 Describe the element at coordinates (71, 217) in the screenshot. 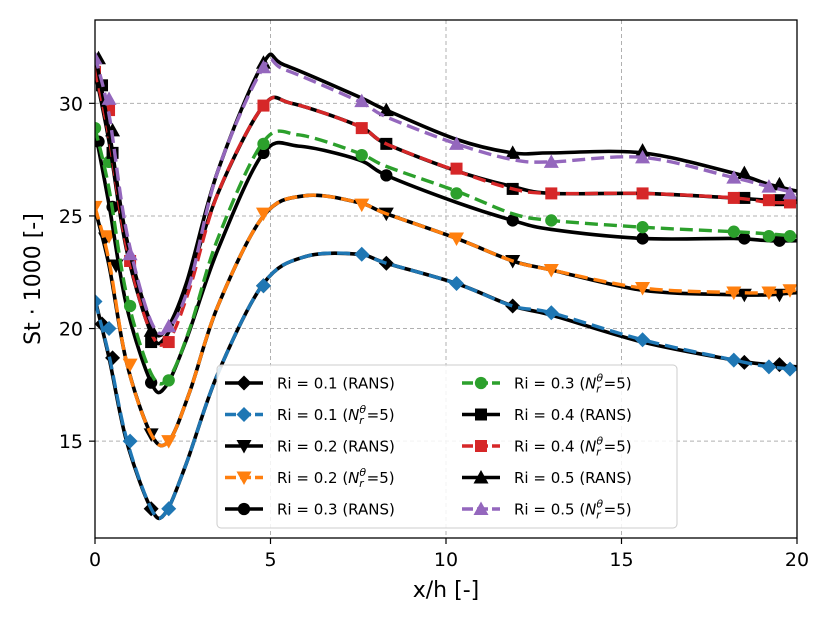

I see `y-tick-label: 25` at that location.